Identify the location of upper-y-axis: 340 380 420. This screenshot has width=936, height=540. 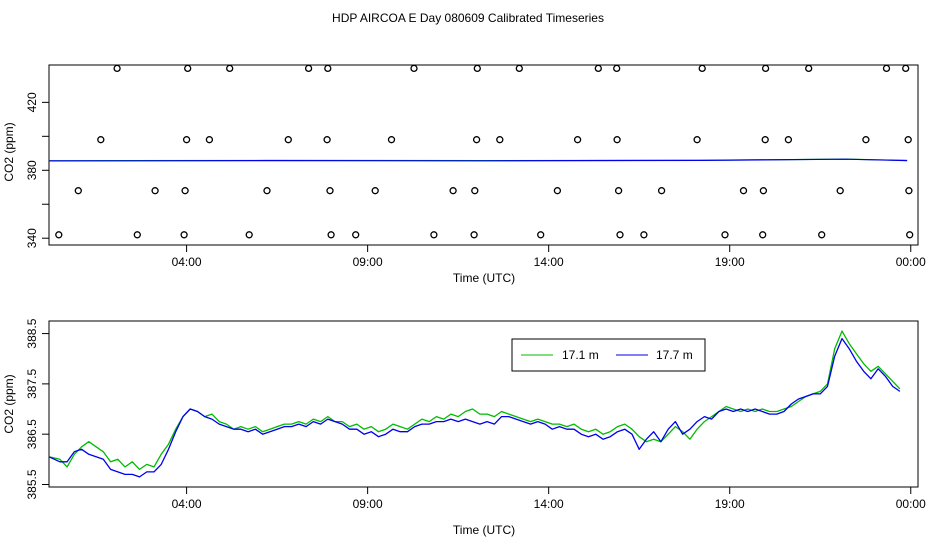
(37, 170).